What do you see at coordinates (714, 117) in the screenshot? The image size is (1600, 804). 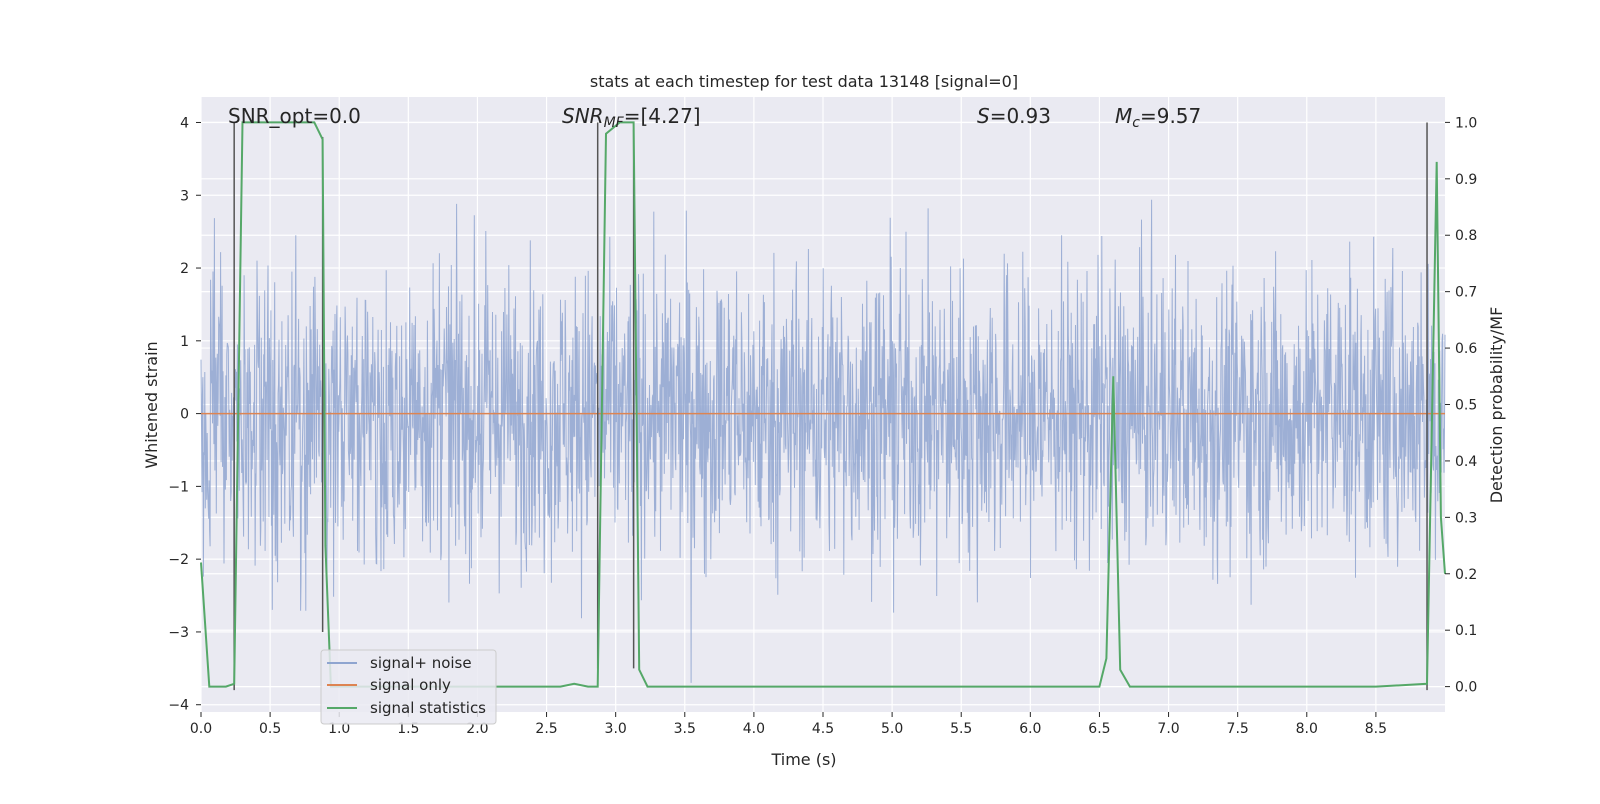 I see `annotations: SNR_opt=0.0 SNRMF=[4.27] S=0.93 Mc=9.57` at bounding box center [714, 117].